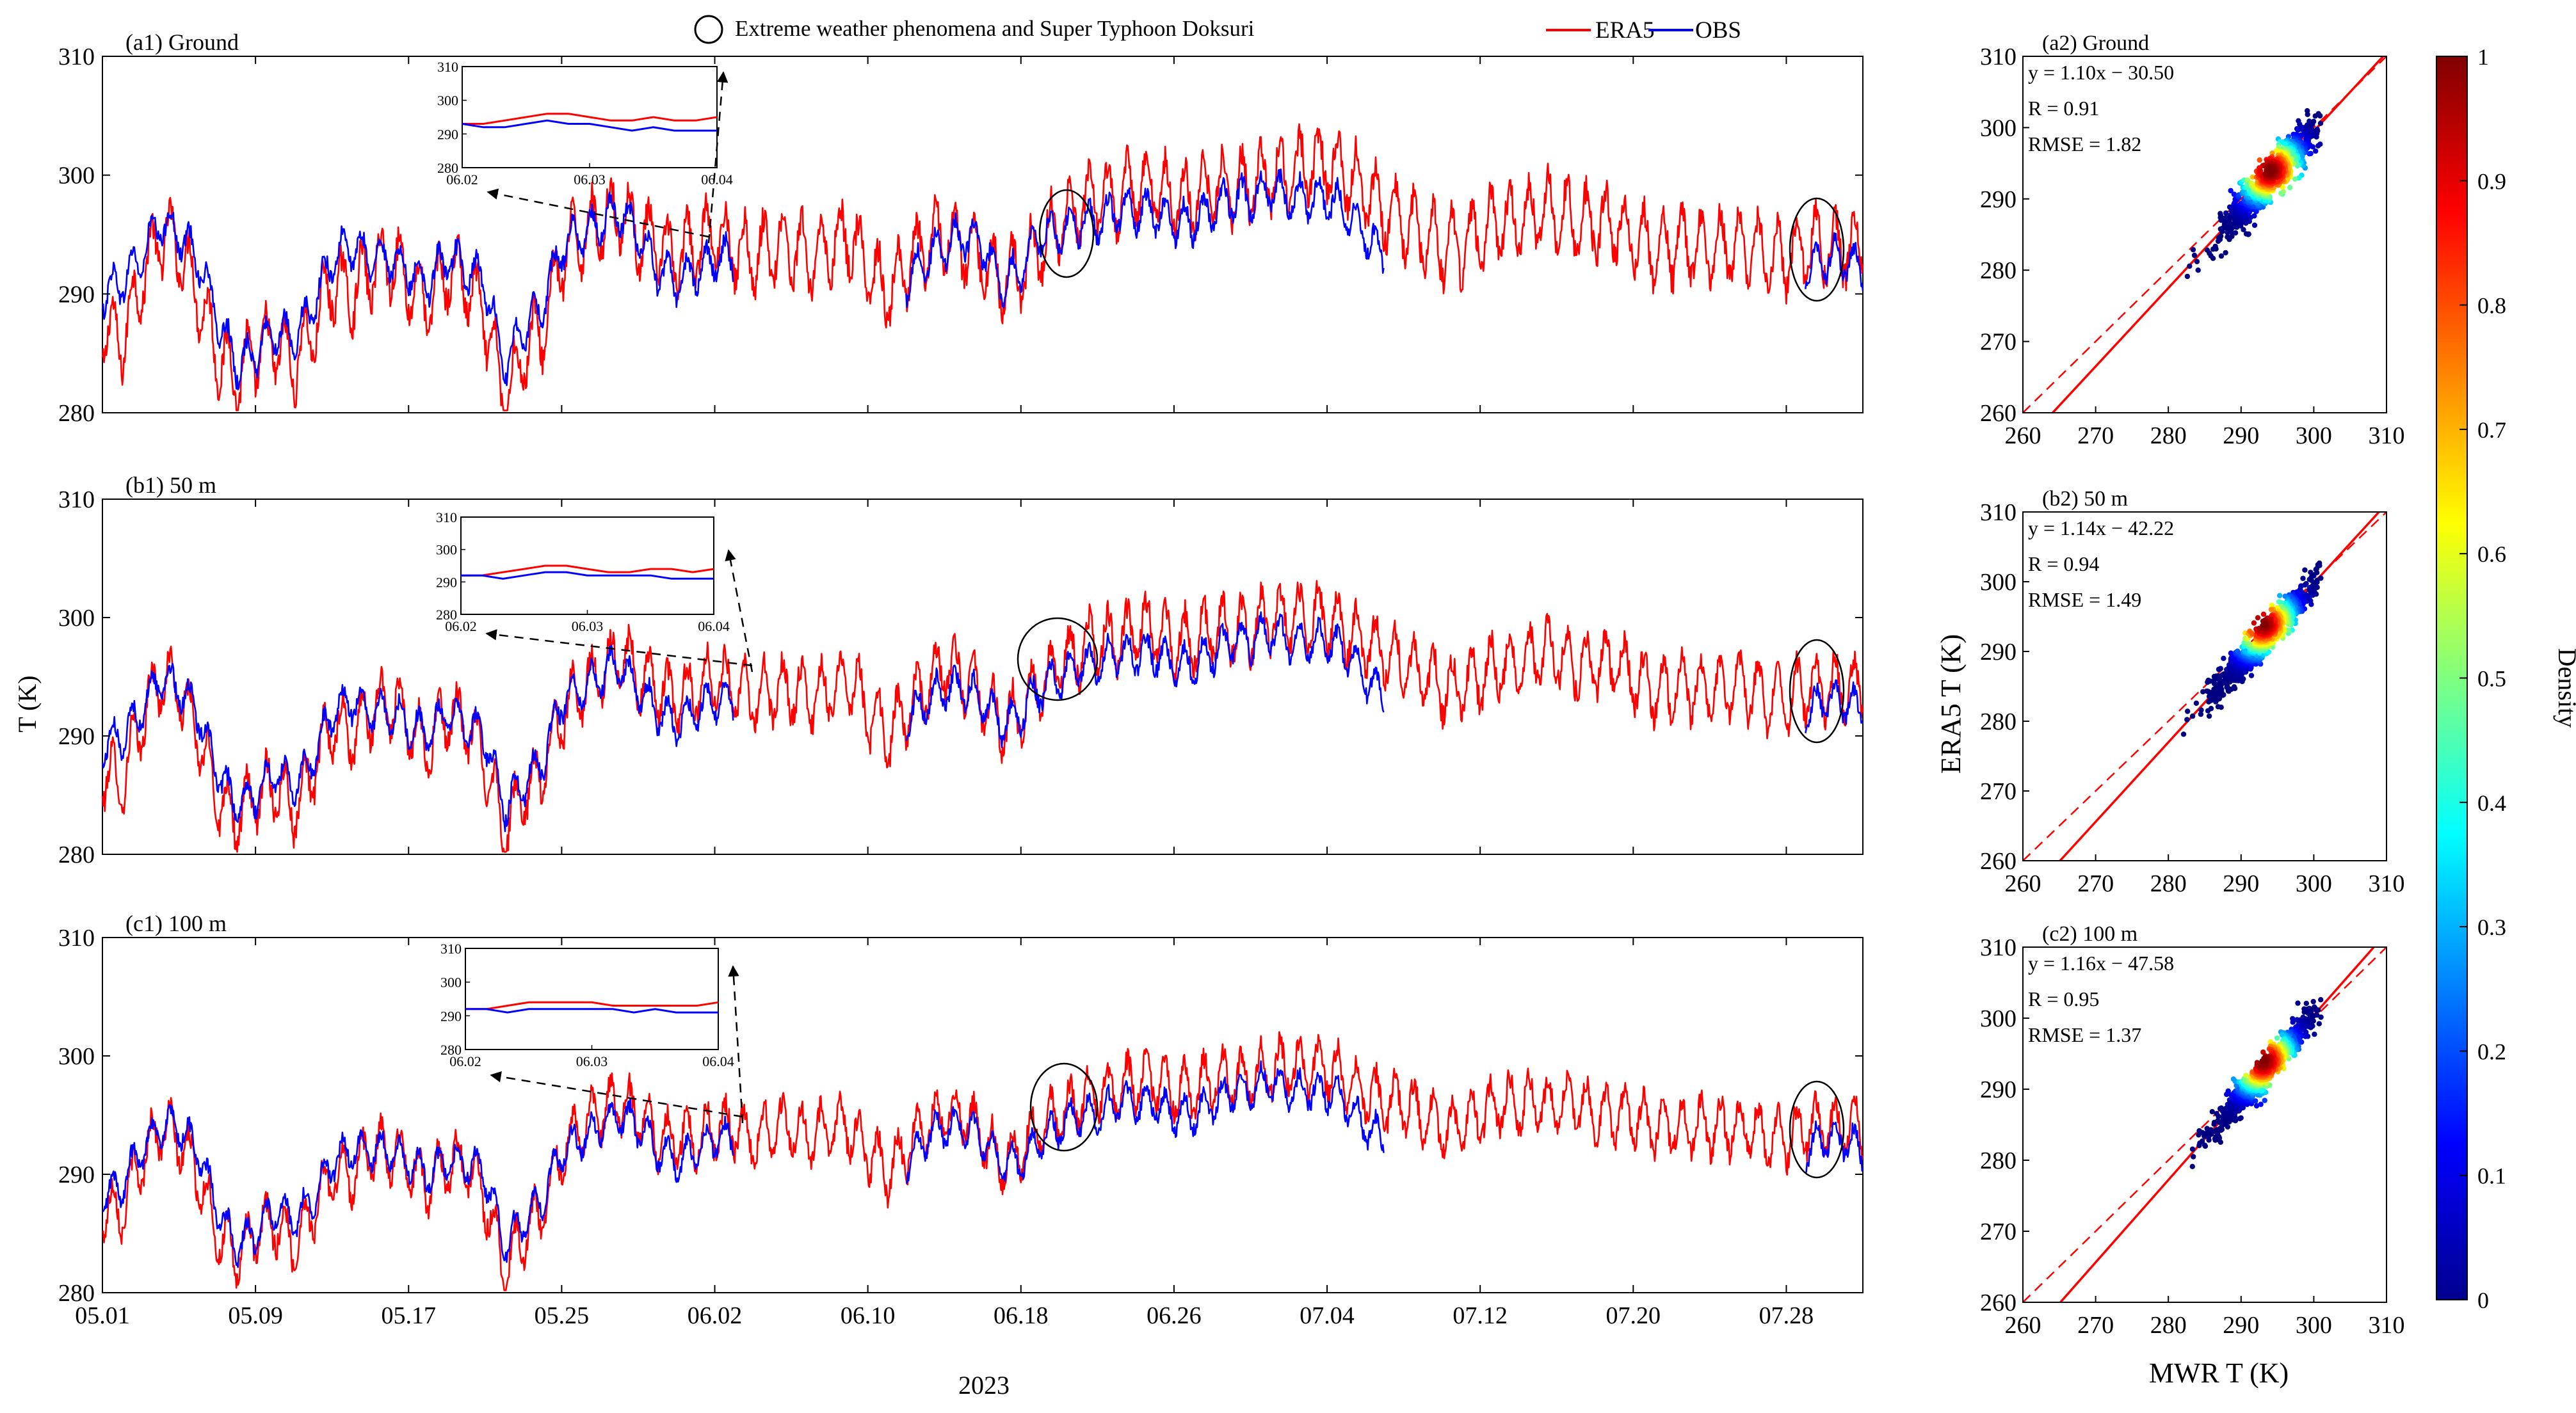 This screenshot has height=1413, width=2576. Describe the element at coordinates (718, 158) in the screenshot. I see `inset-arrow` at that location.